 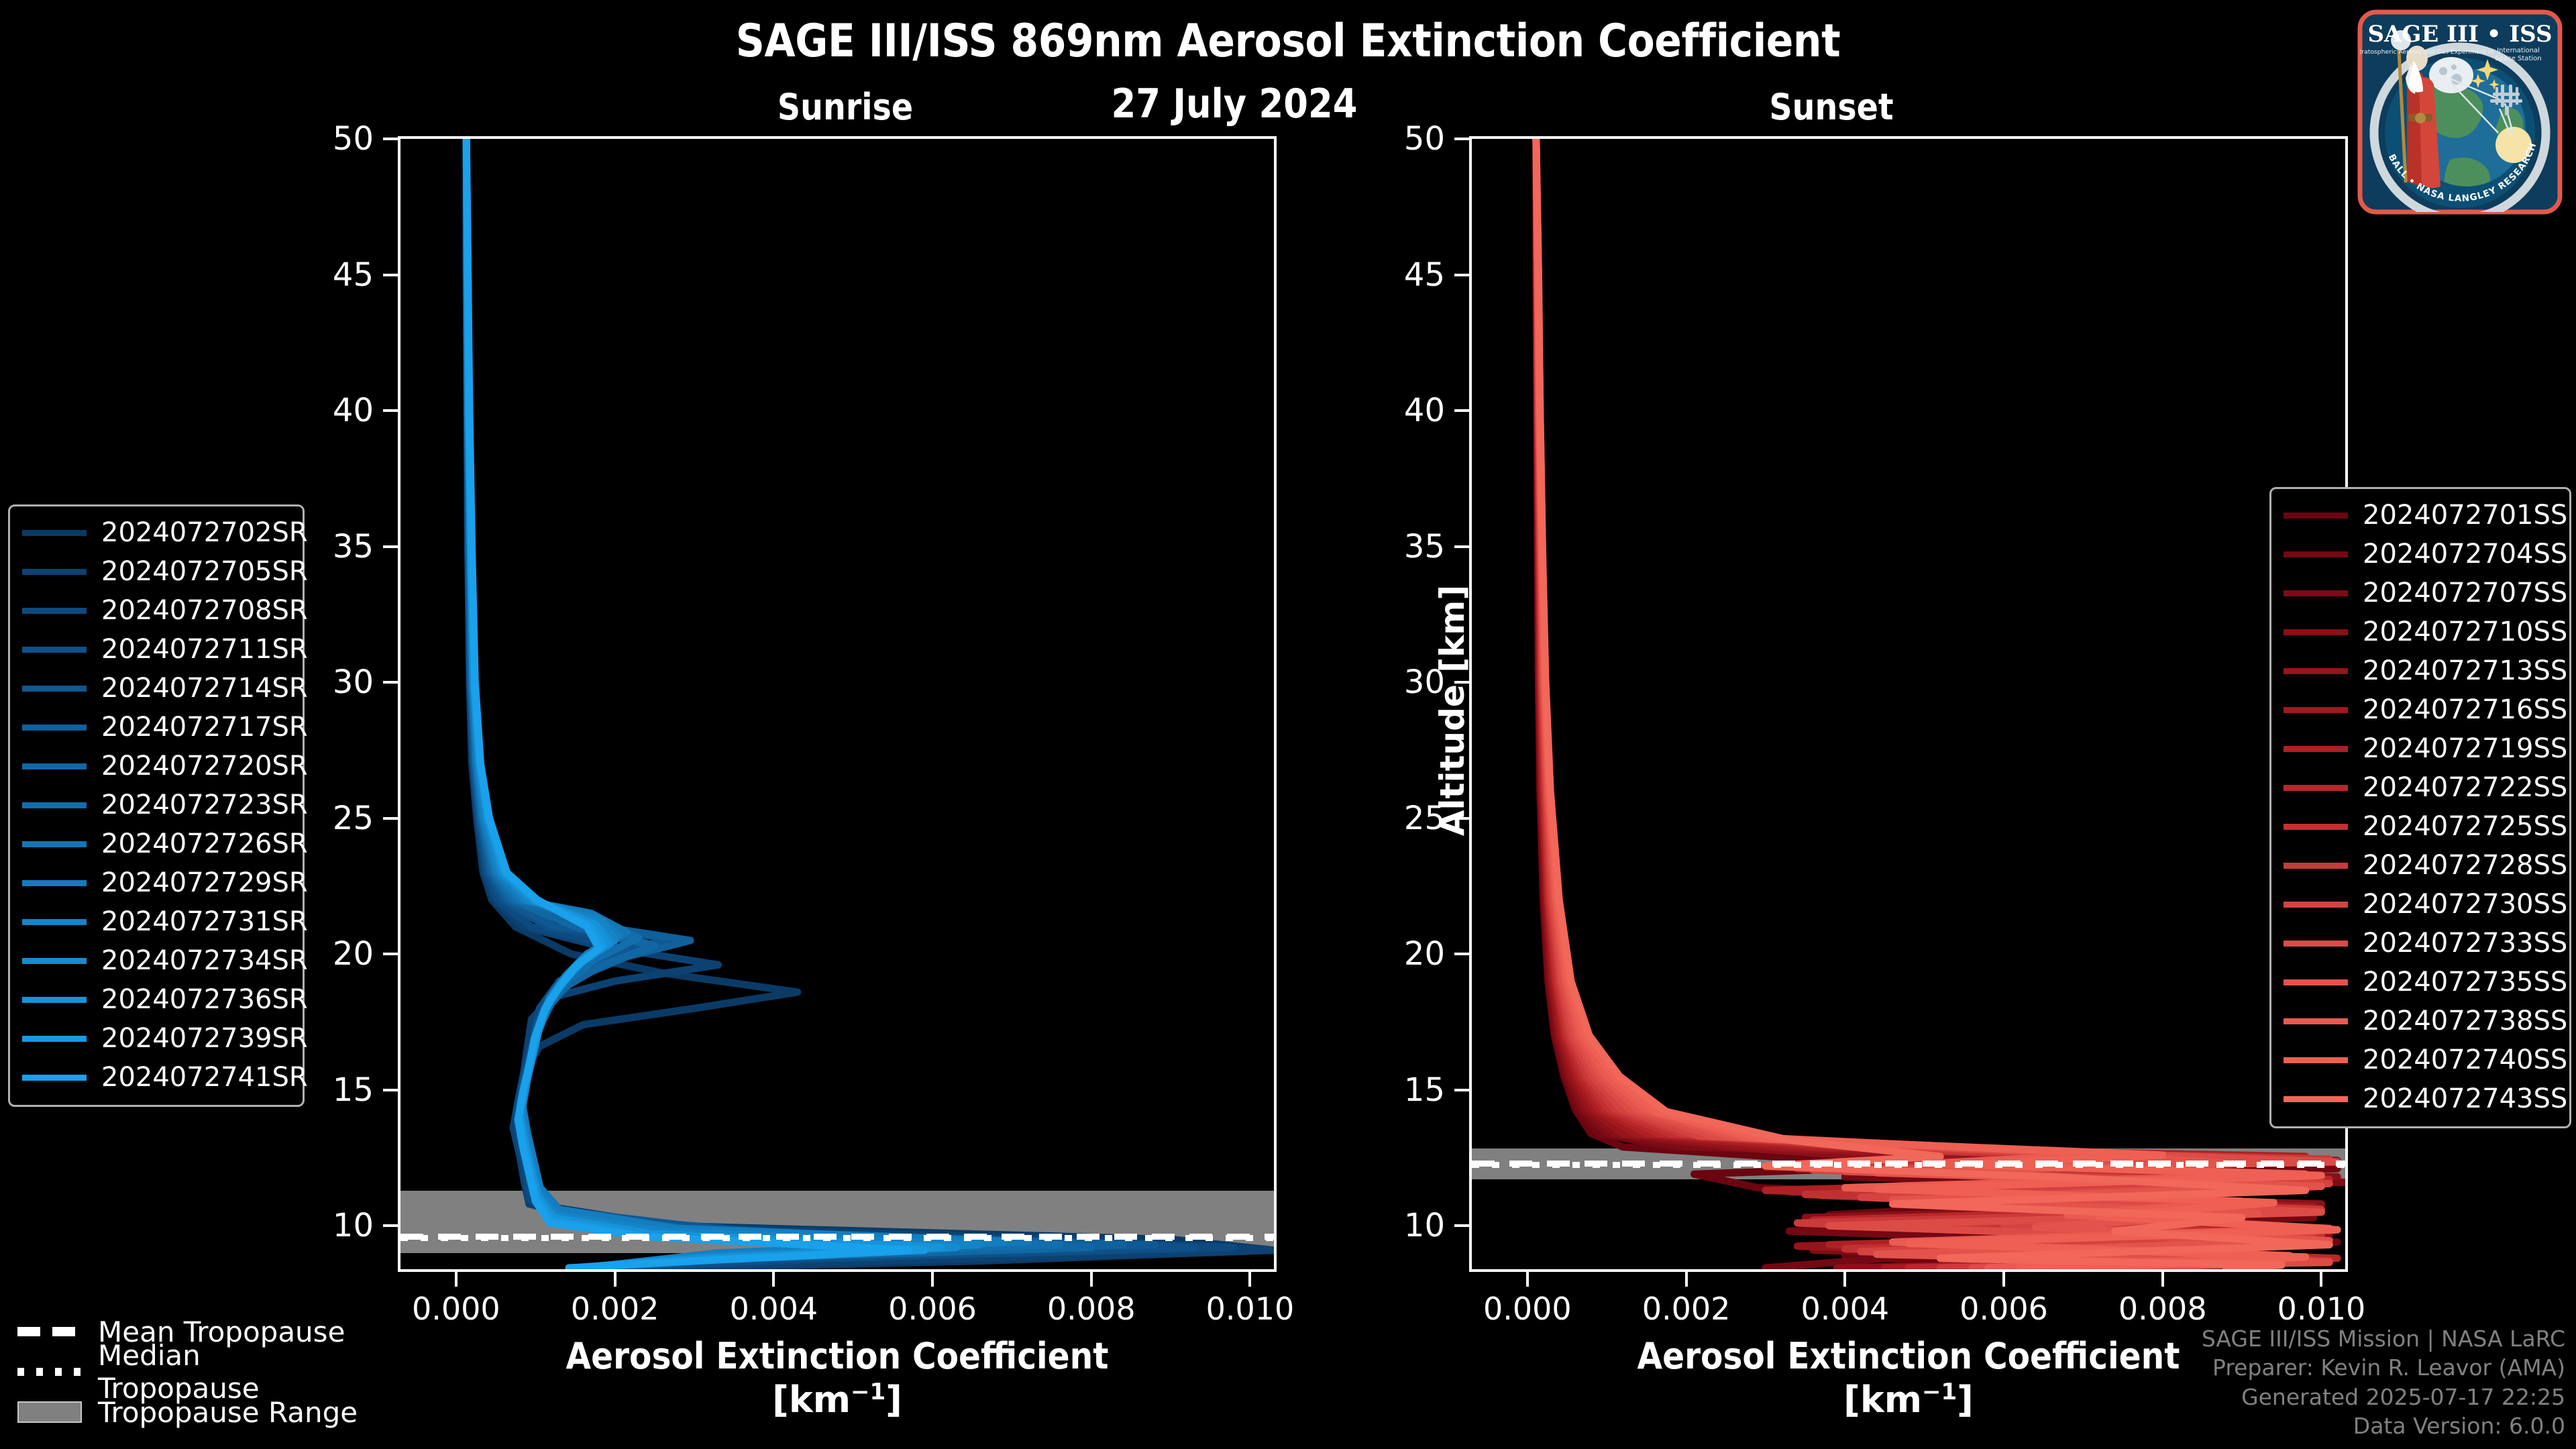 I want to click on legend-item: 2024072729SR, so click(x=165, y=882).